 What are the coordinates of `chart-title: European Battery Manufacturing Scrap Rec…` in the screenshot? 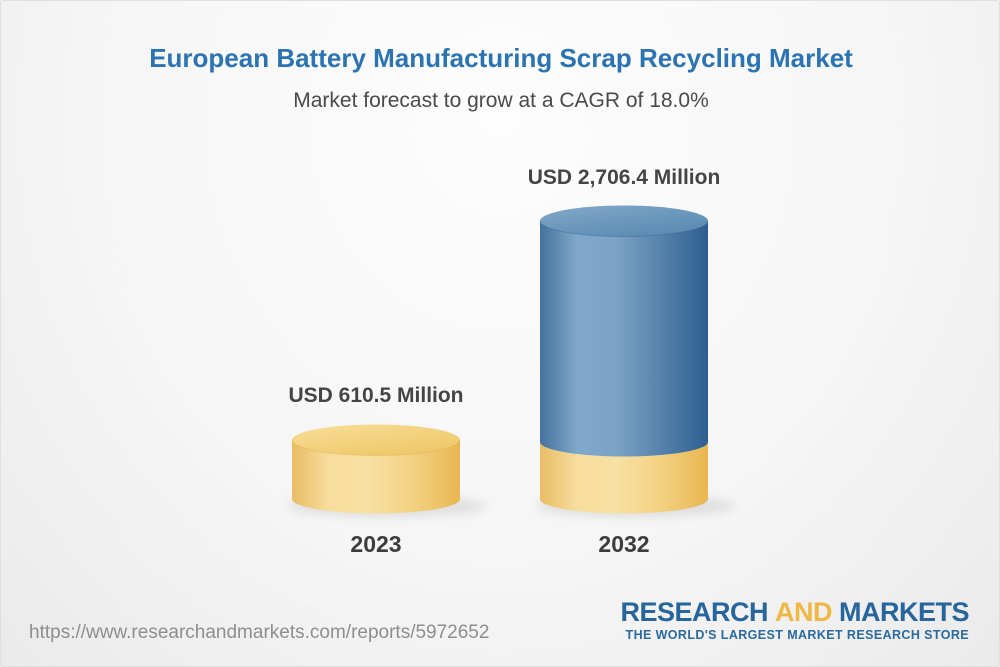 It's located at (501, 58).